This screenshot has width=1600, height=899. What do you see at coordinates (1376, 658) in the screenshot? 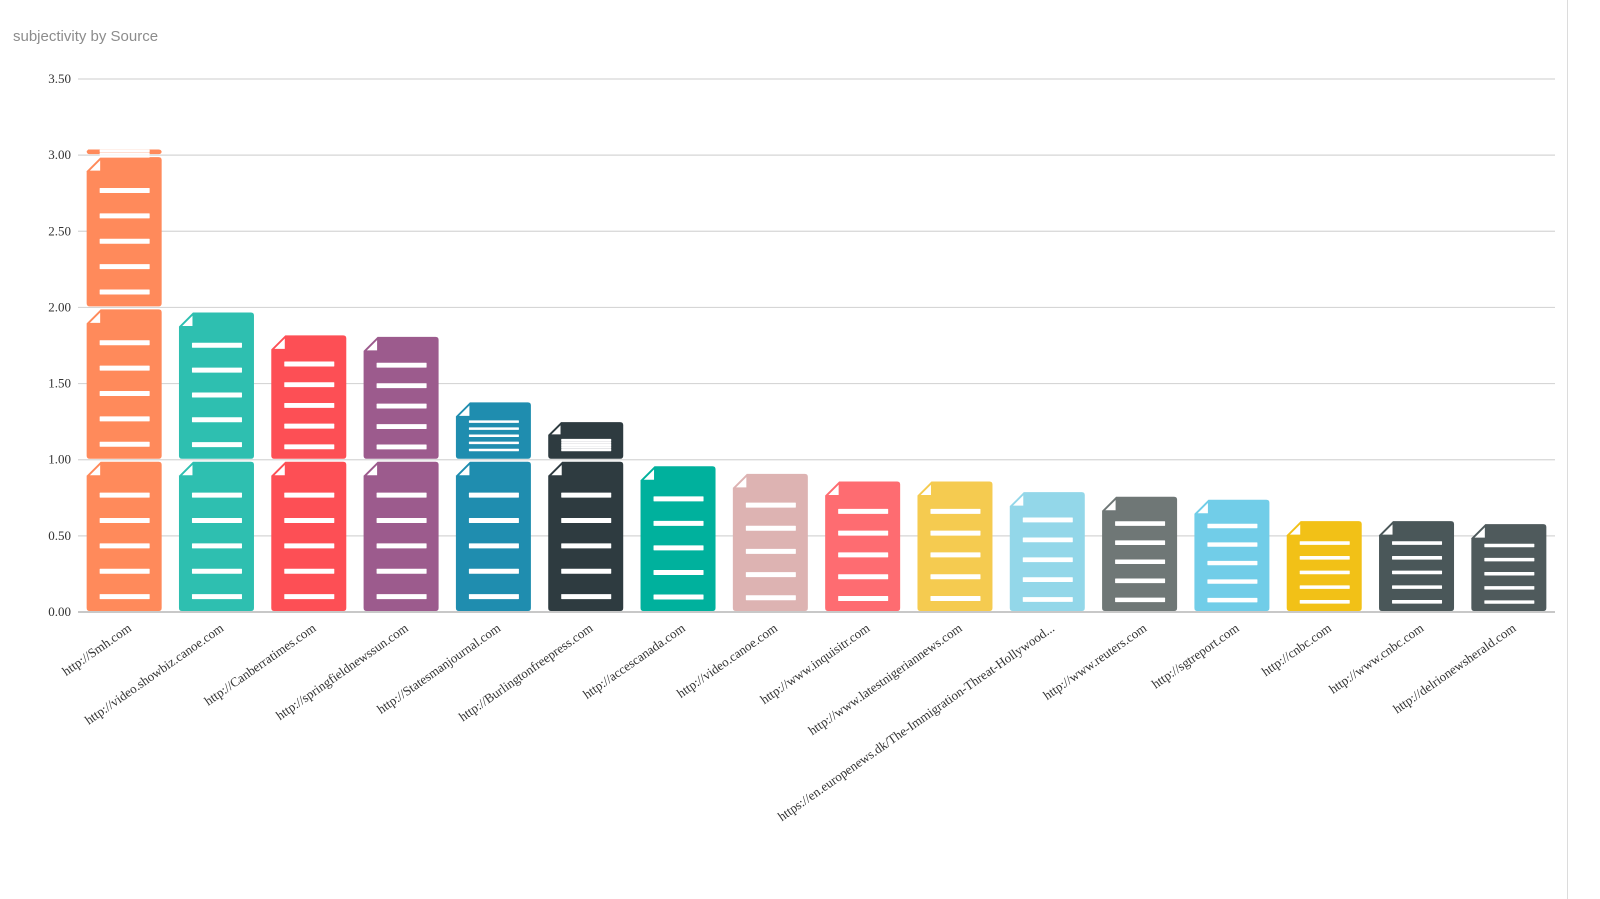
I see `x-tick-label: http://www.cnbc.com` at bounding box center [1376, 658].